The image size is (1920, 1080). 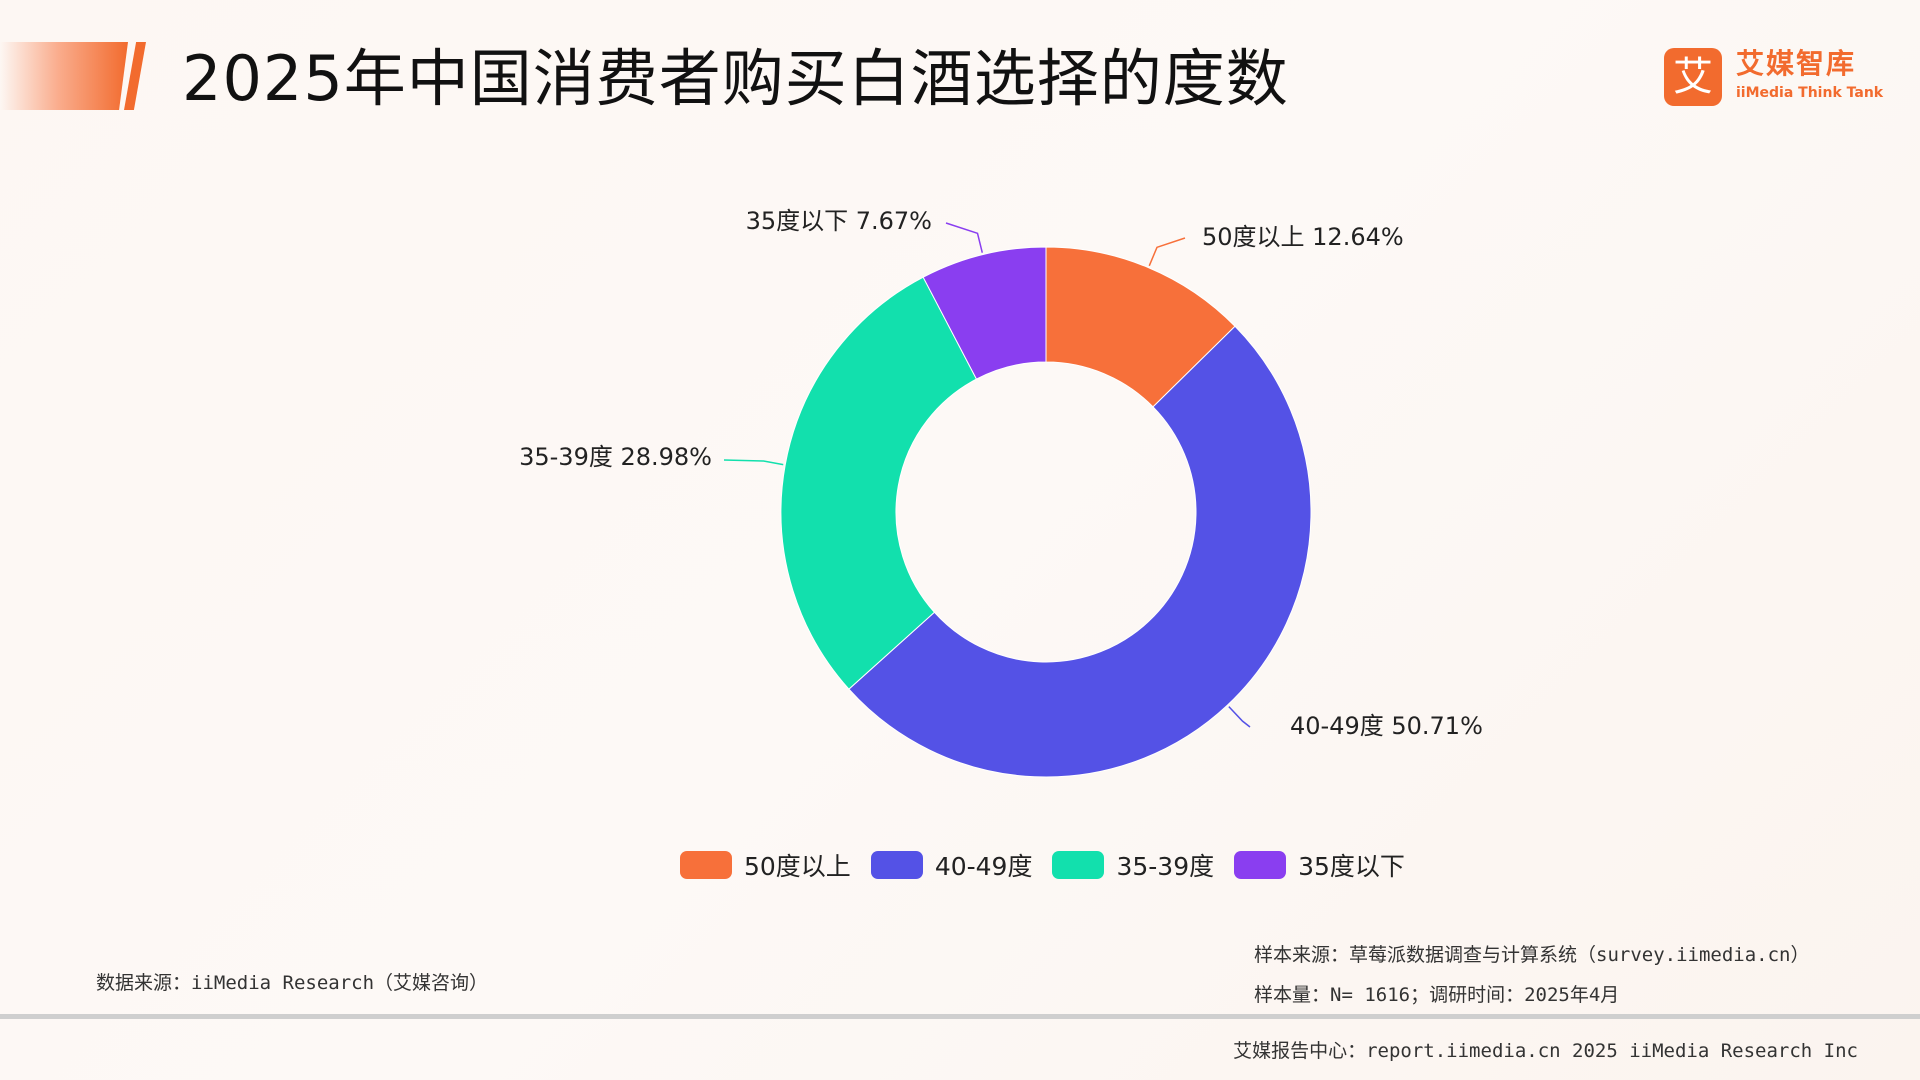 I want to click on footer-divider, so click(x=960, y=1016).